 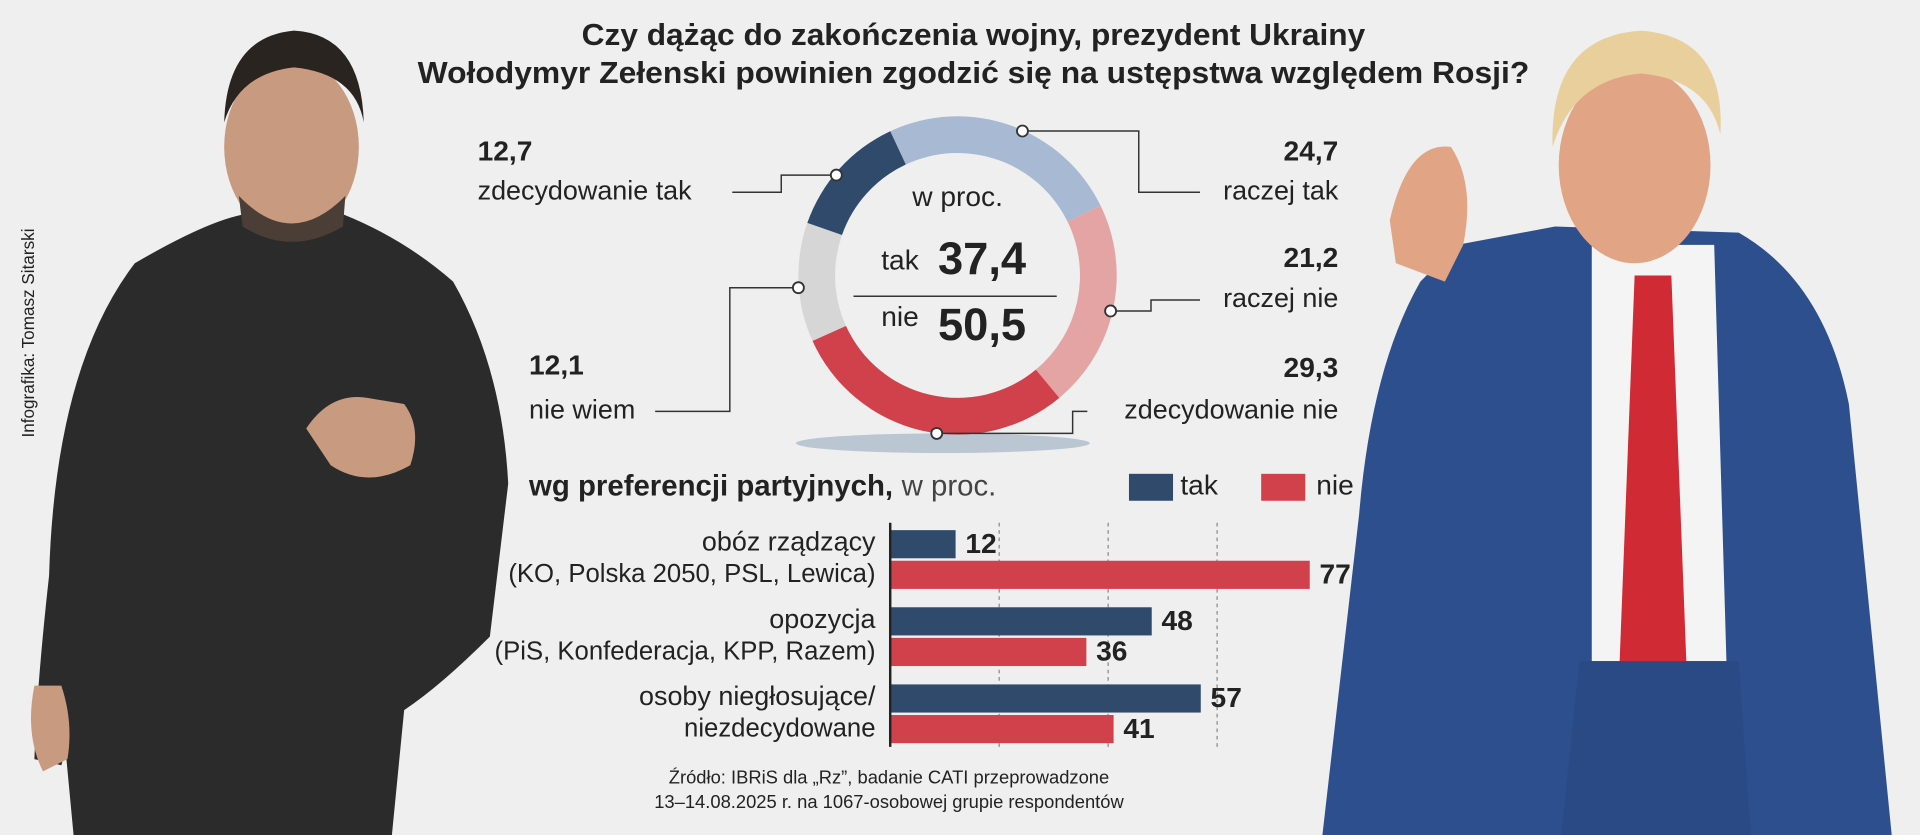 I want to click on bar-value: 57, so click(x=1226, y=697).